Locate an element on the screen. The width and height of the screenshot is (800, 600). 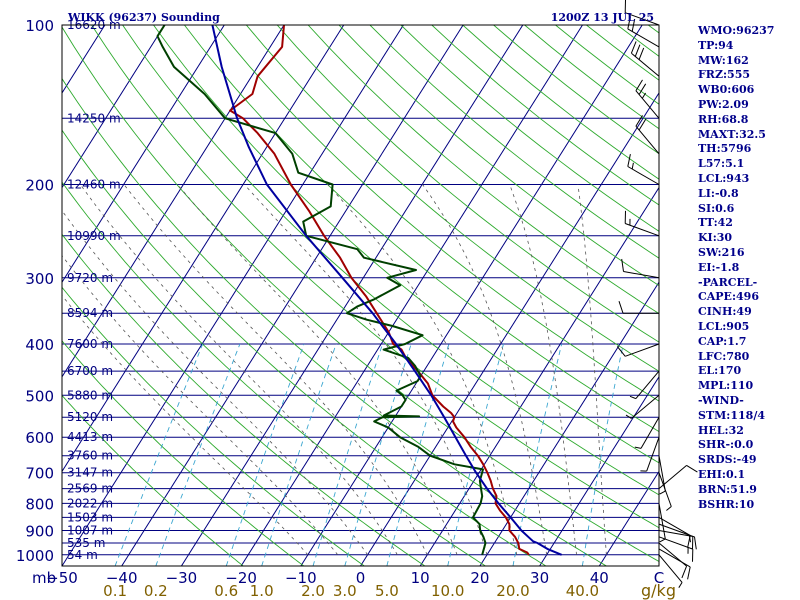
height-label: 14250 m is located at coordinates (94, 118).